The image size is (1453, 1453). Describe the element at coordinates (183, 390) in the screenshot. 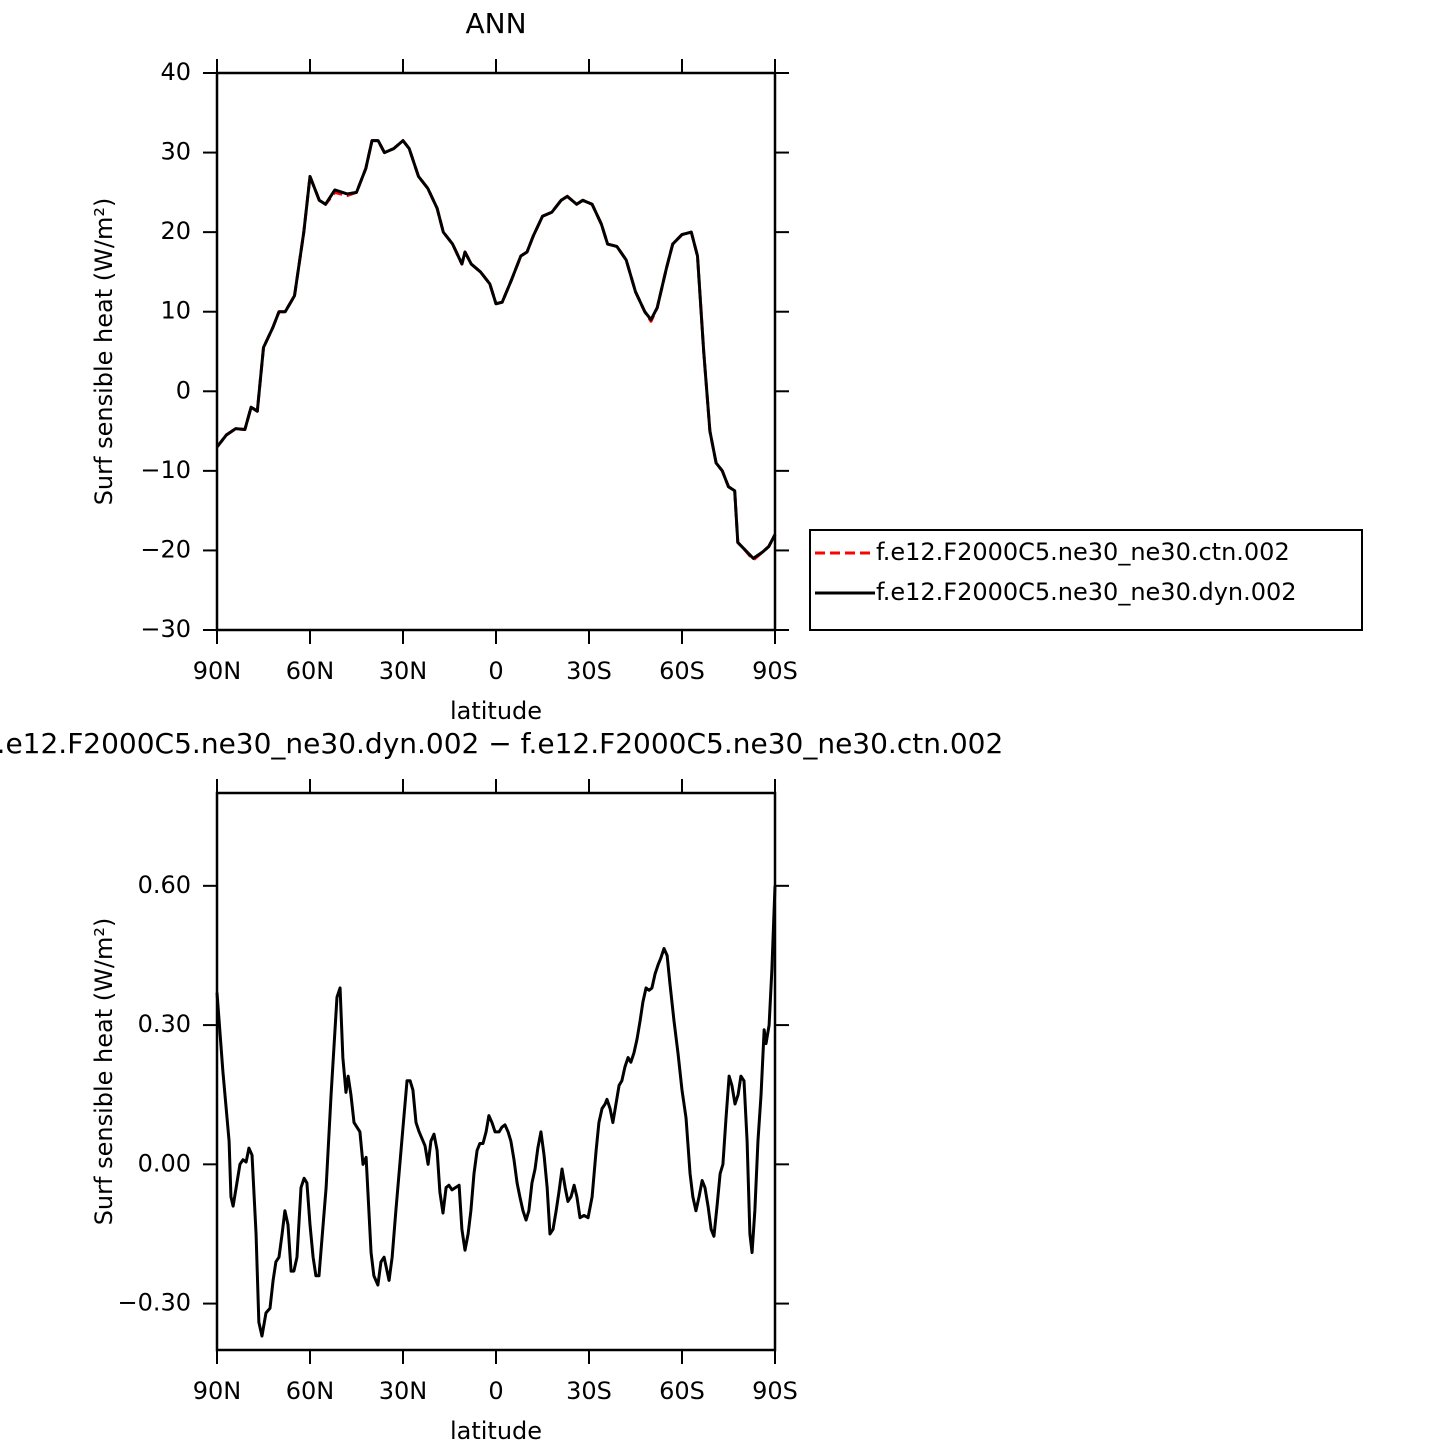

I see `y-tick-label: 0` at that location.